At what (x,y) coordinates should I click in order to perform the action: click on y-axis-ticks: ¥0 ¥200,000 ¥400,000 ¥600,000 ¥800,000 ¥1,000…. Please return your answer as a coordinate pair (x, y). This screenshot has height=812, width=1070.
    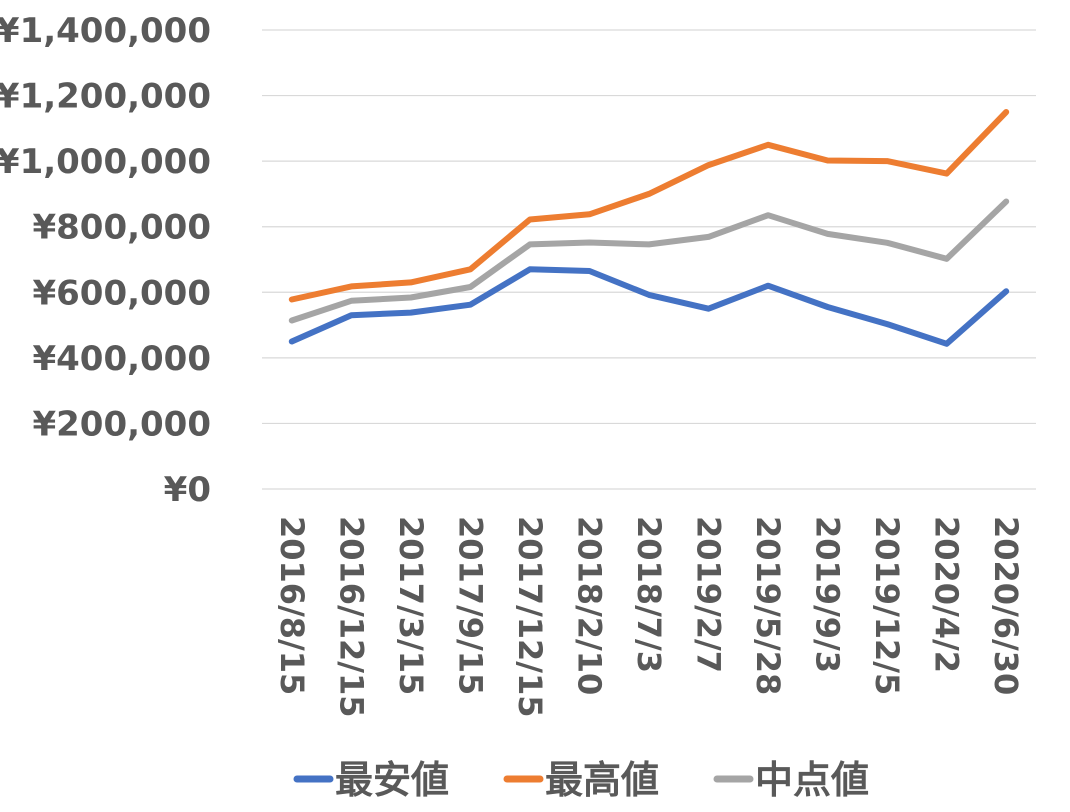
    Looking at the image, I should click on (105, 260).